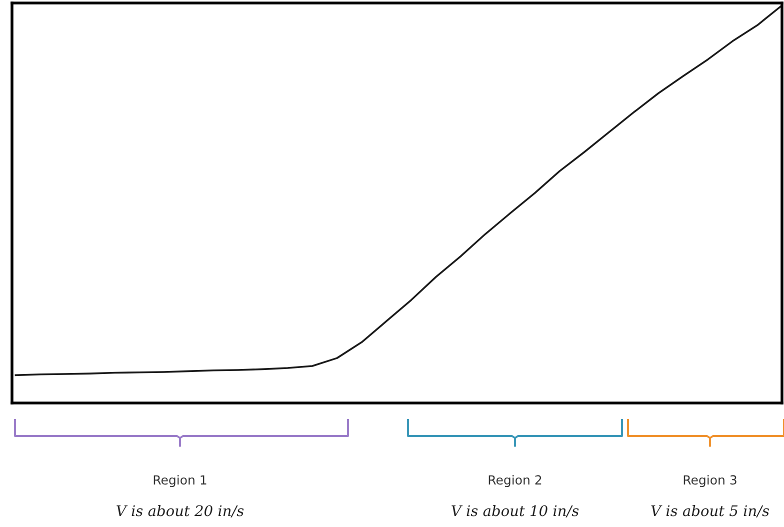  What do you see at coordinates (515, 481) in the screenshot?
I see `text: Region 2` at bounding box center [515, 481].